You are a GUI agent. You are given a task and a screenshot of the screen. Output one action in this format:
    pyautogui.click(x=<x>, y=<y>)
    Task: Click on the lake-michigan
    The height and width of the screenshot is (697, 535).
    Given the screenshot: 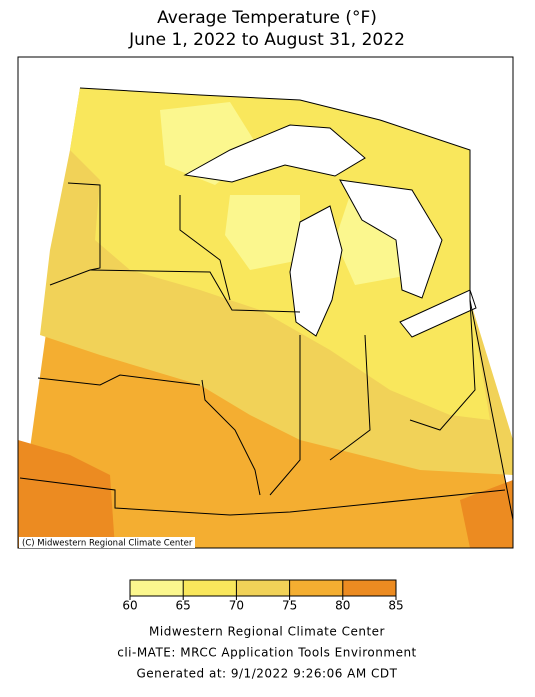 What is the action you would take?
    pyautogui.click(x=316, y=271)
    